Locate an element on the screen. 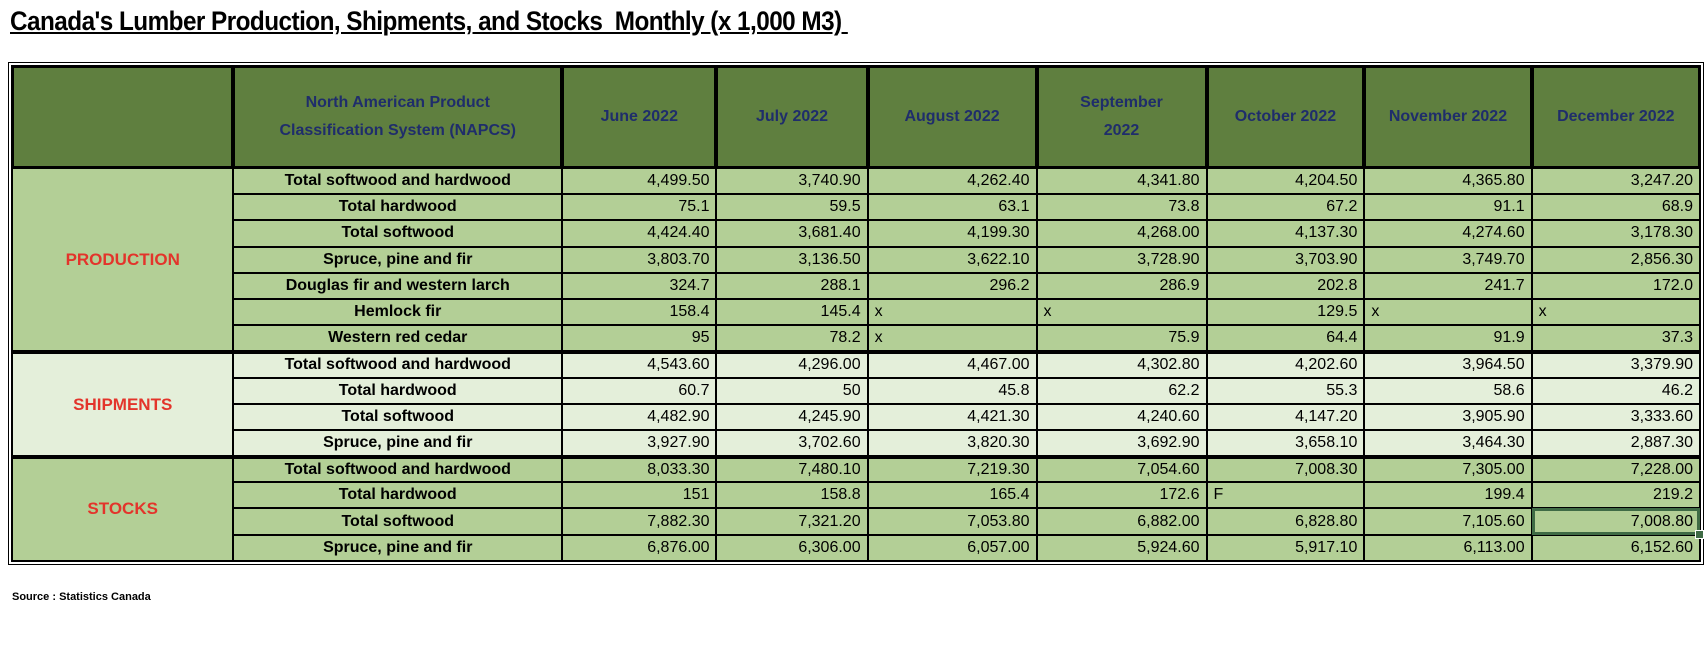 The image size is (1704, 652). value-cell: 4,467.00 is located at coordinates (952, 364).